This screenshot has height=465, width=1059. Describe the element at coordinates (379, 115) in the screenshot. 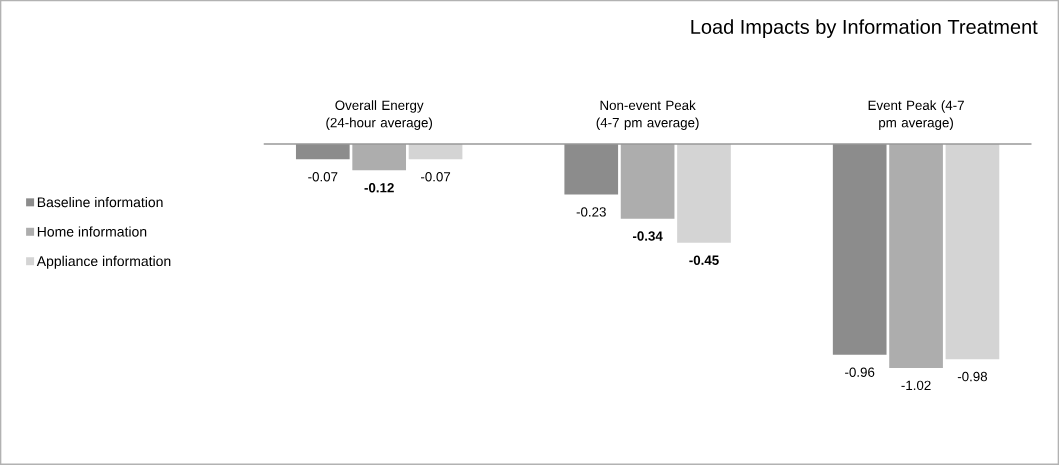

I see `x-tick-label: Overall Energy (24-hour average)` at that location.